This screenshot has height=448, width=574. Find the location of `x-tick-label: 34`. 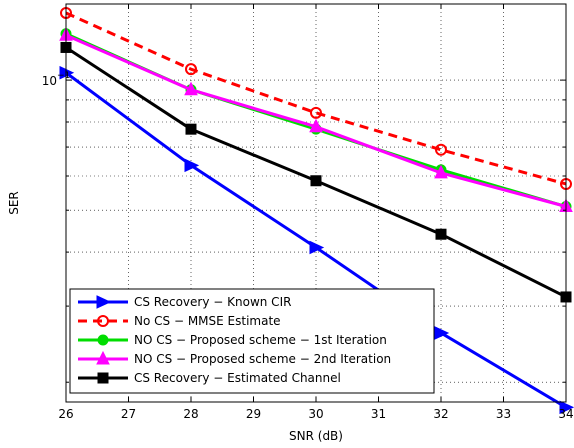

x-tick-label: 34 is located at coordinates (565, 414).